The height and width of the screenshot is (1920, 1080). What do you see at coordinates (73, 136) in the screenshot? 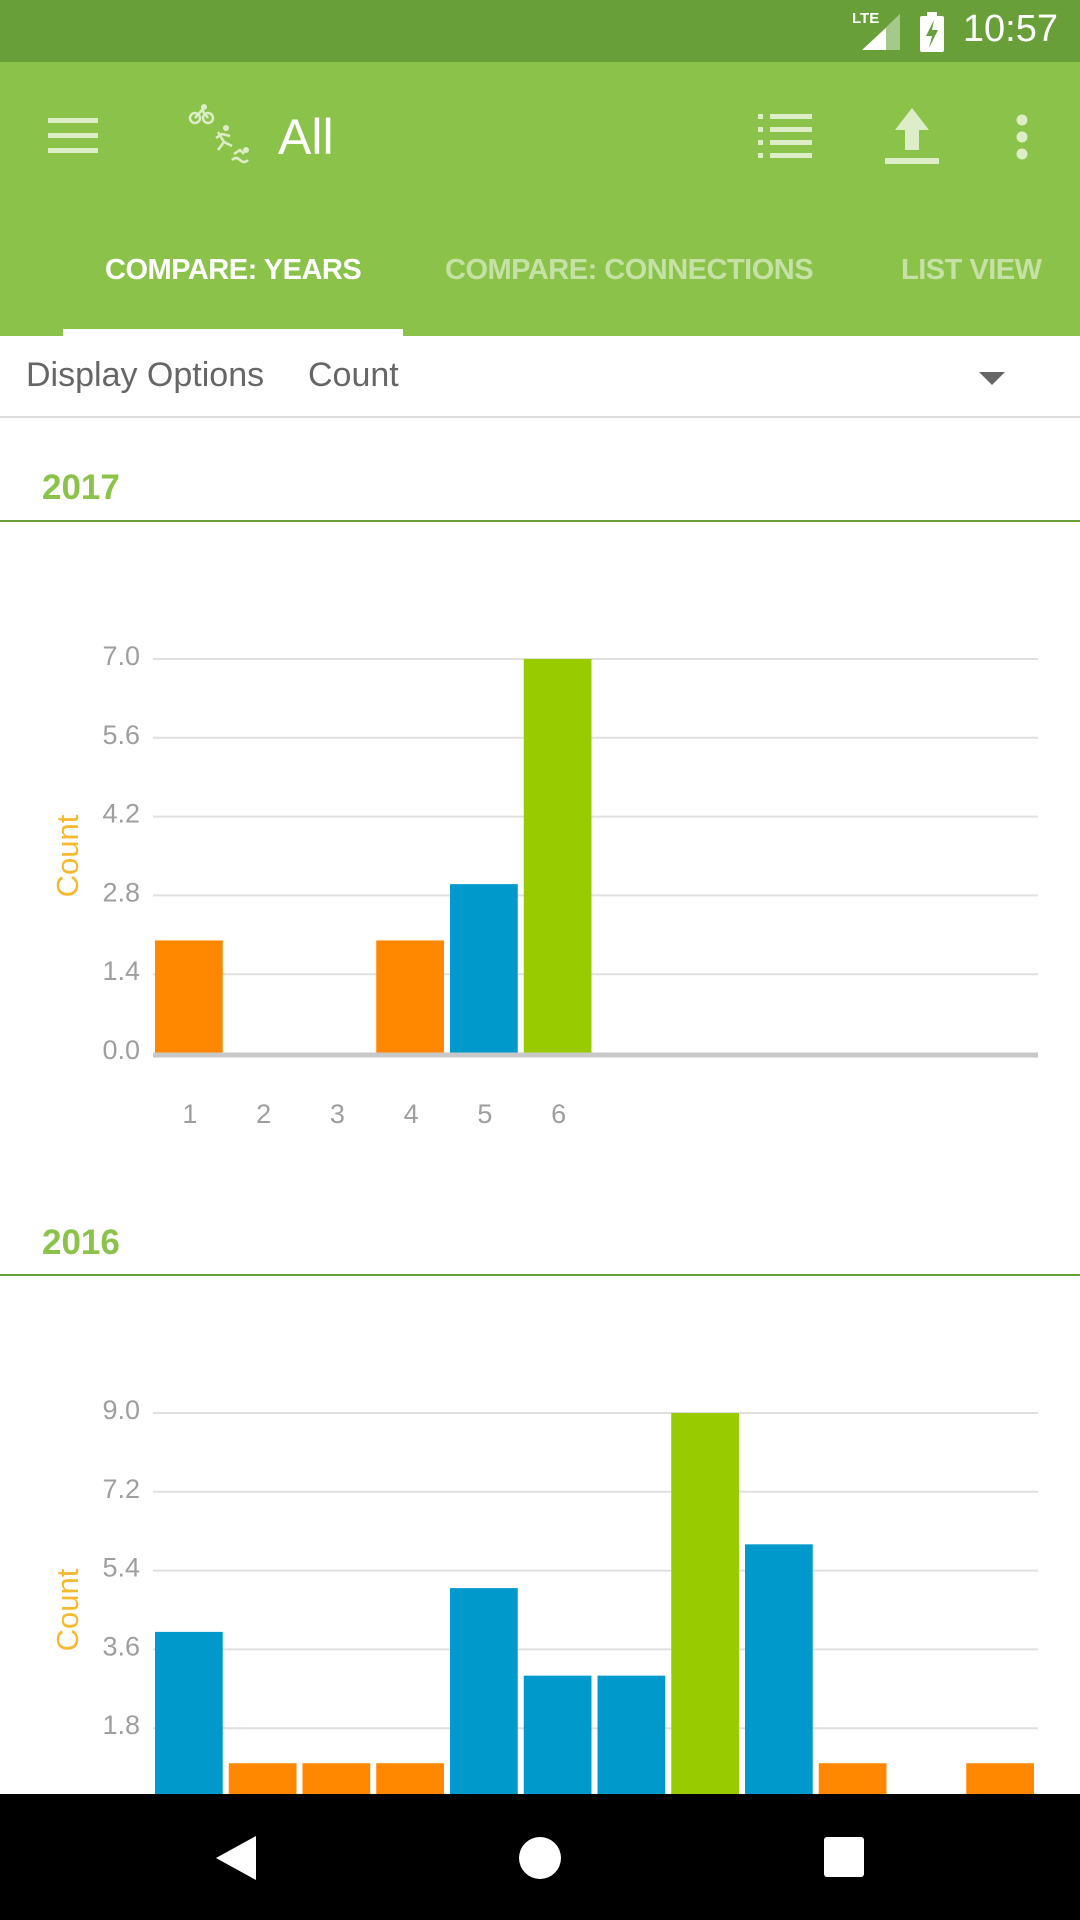
I see `menu-icon` at bounding box center [73, 136].